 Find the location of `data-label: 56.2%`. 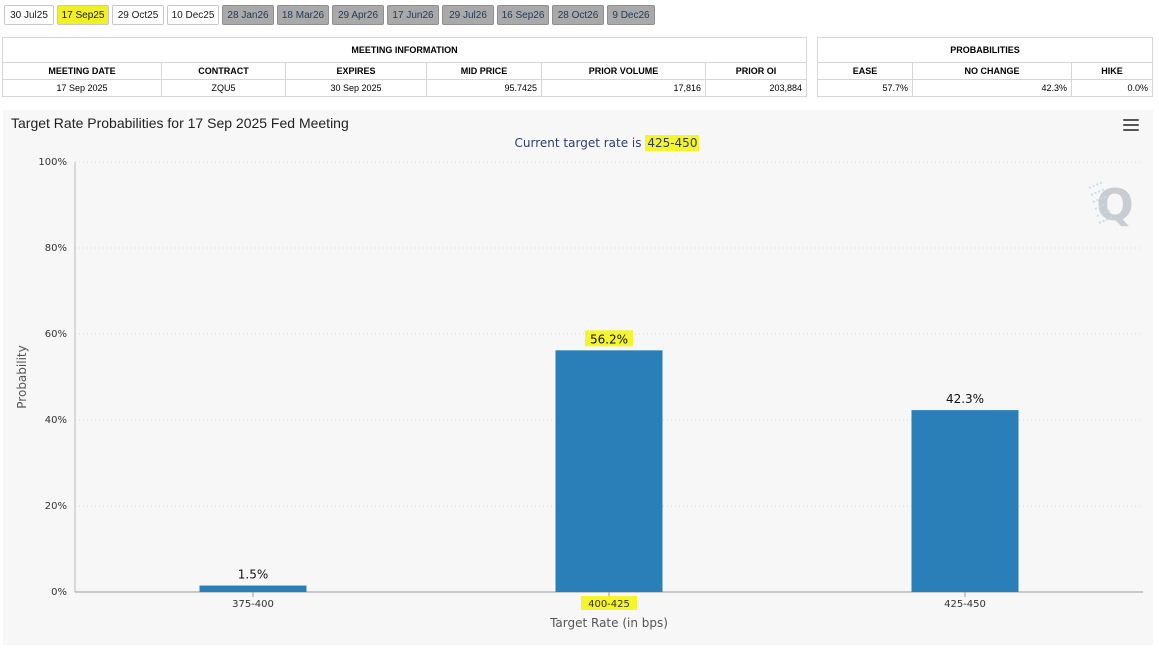

data-label: 56.2% is located at coordinates (609, 339).